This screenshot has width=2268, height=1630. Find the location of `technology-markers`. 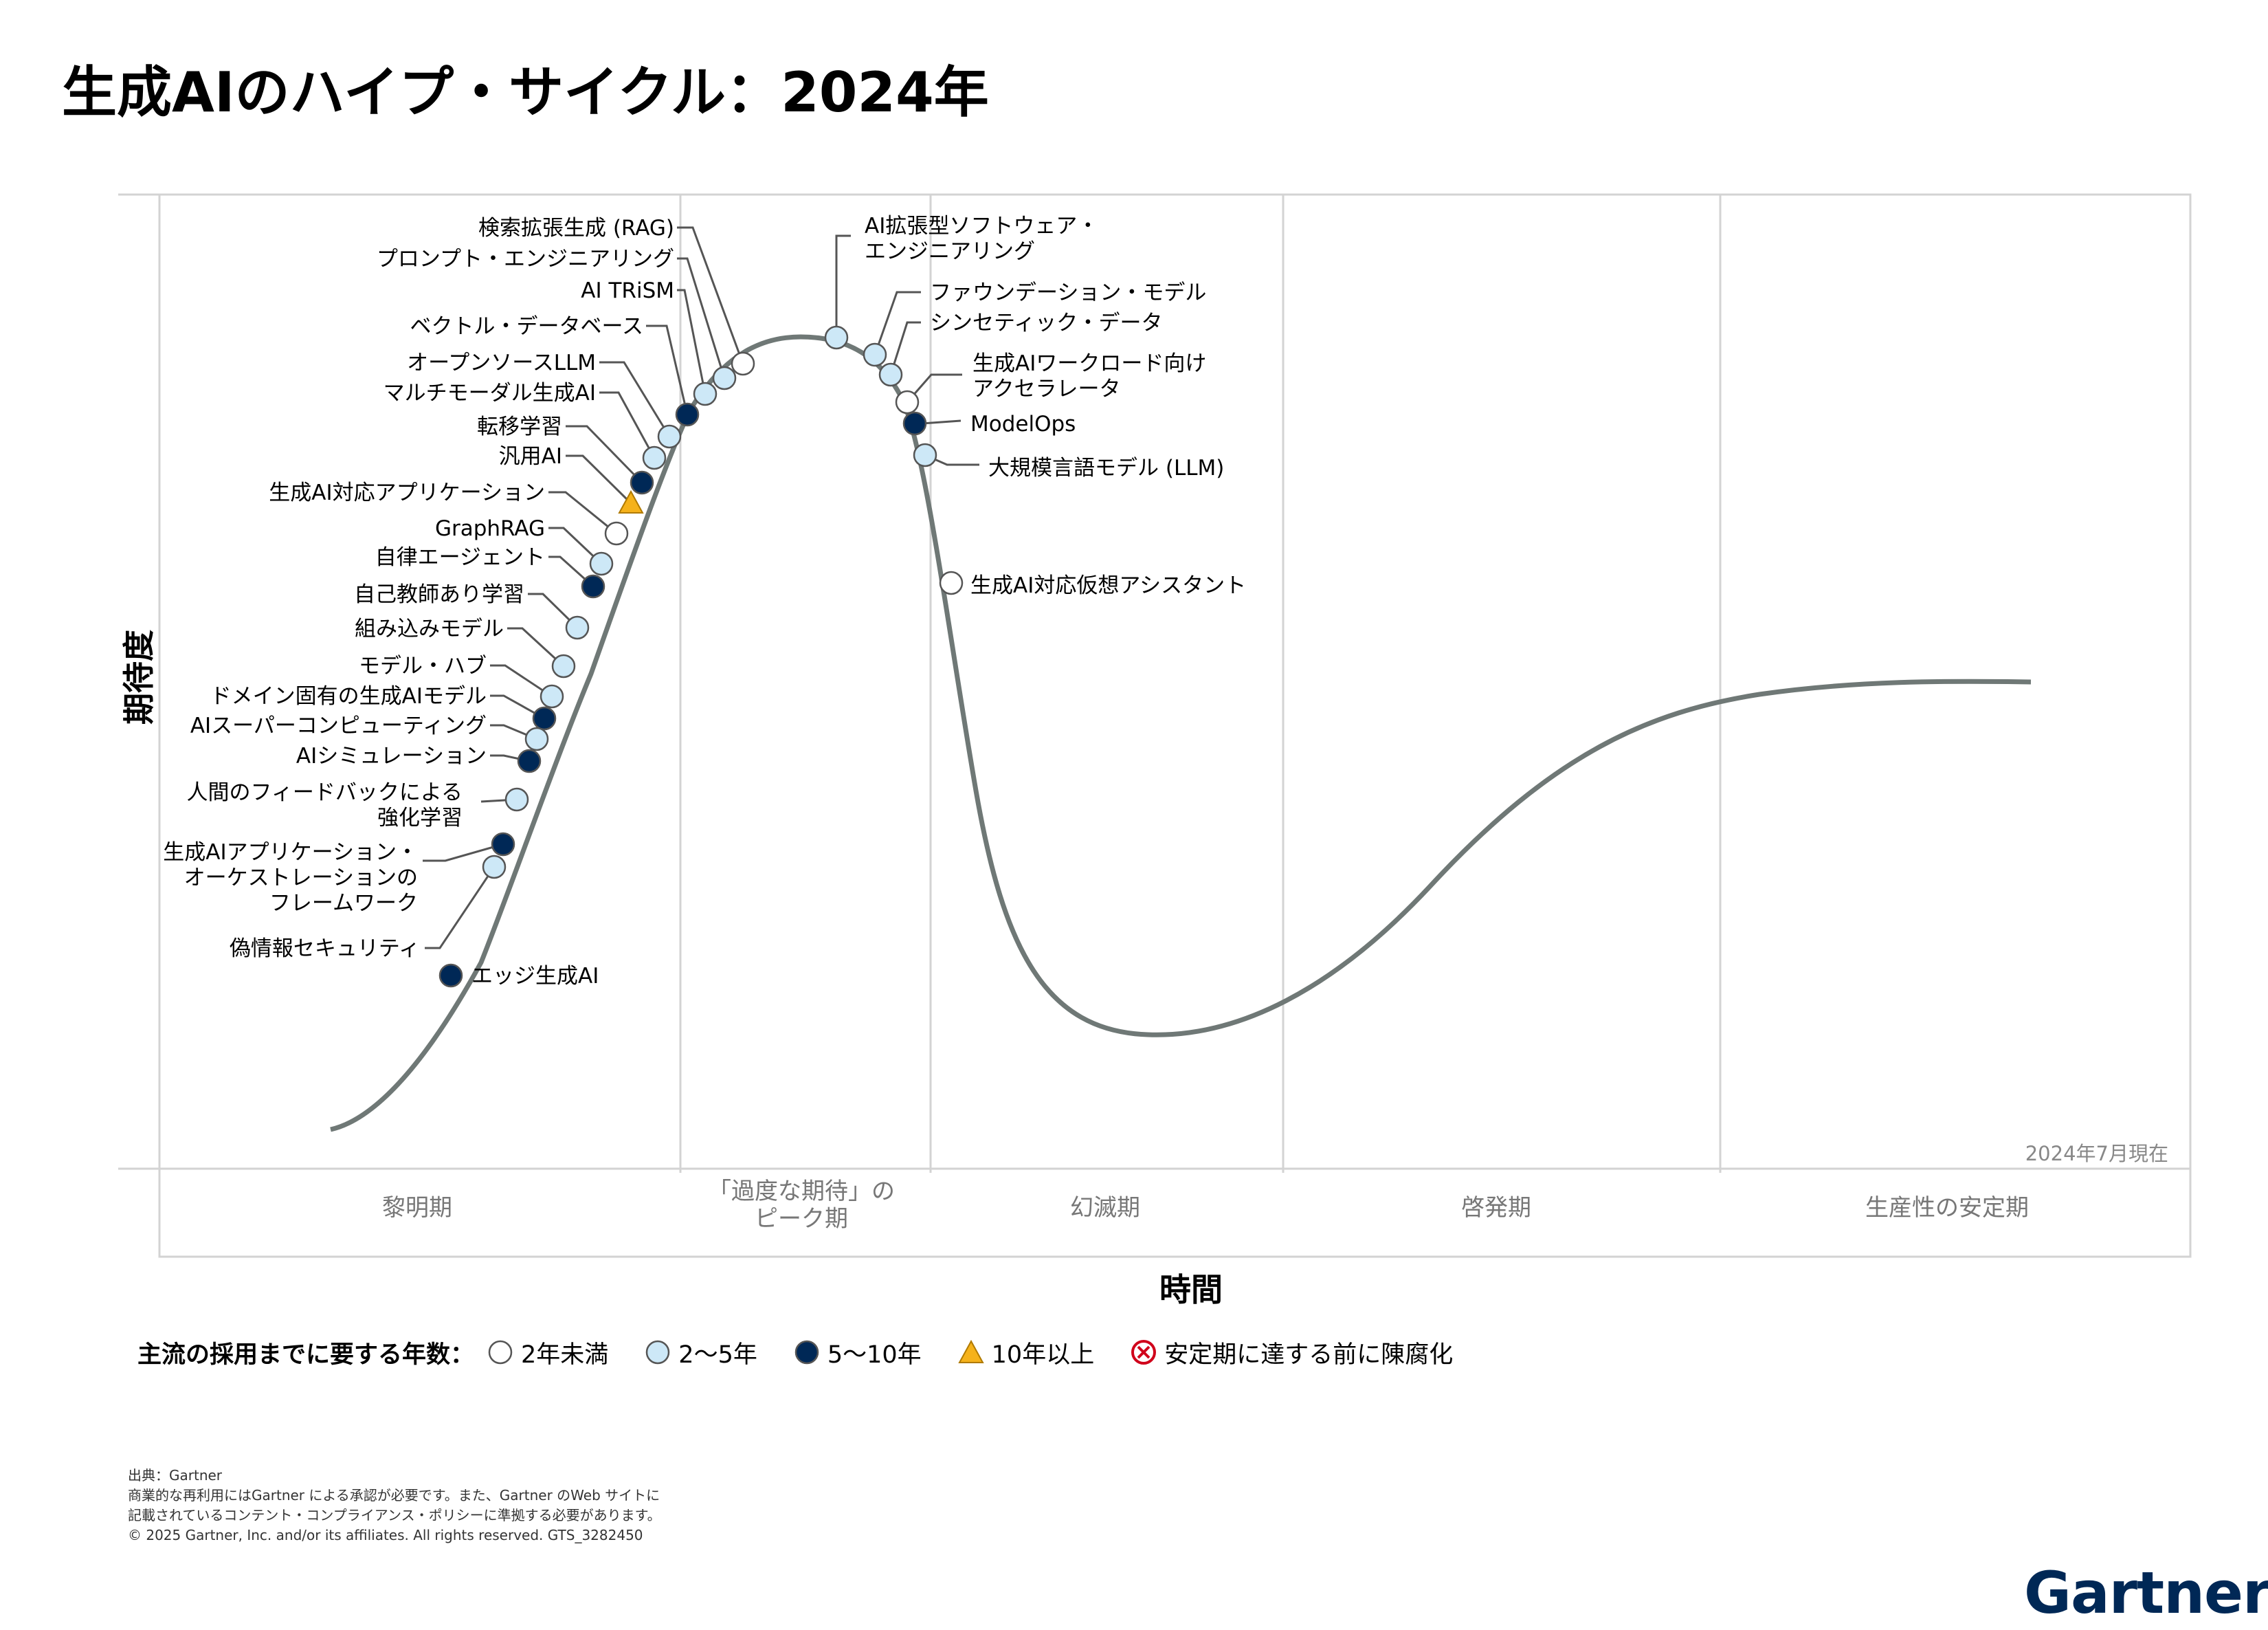

technology-markers is located at coordinates (701, 656).